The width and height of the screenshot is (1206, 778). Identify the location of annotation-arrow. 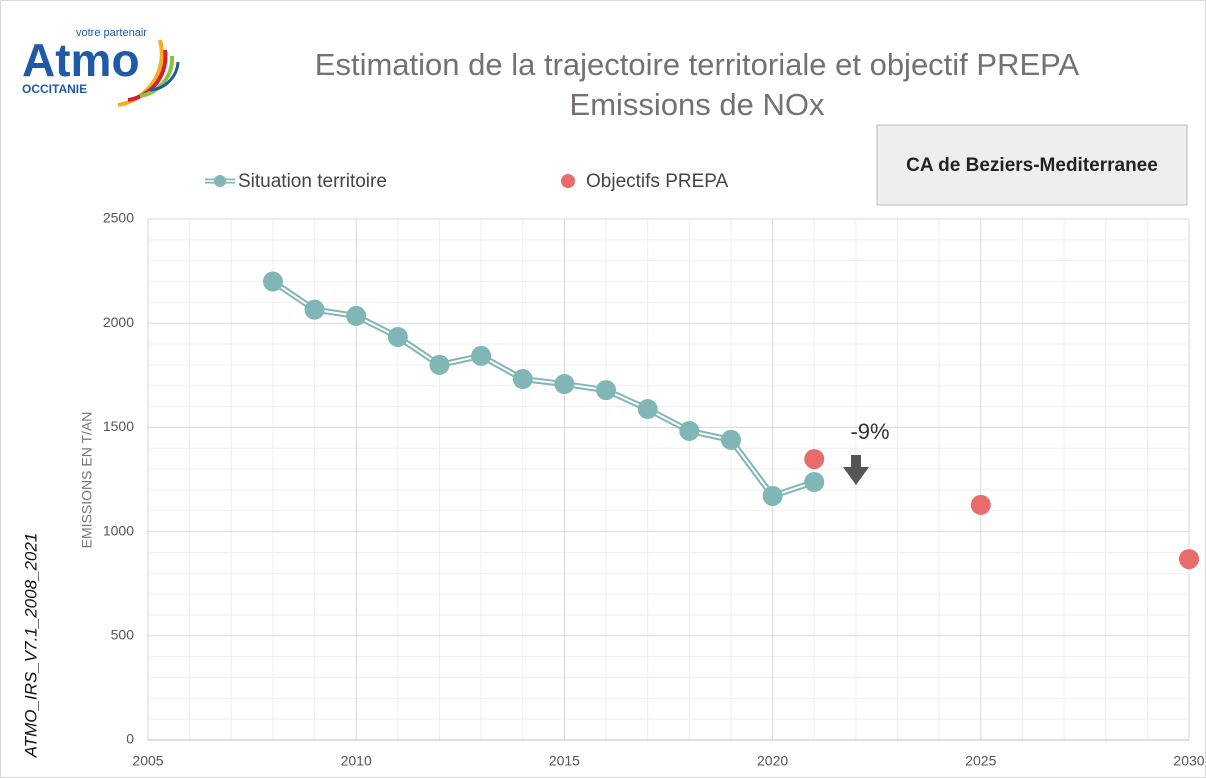
(856, 470).